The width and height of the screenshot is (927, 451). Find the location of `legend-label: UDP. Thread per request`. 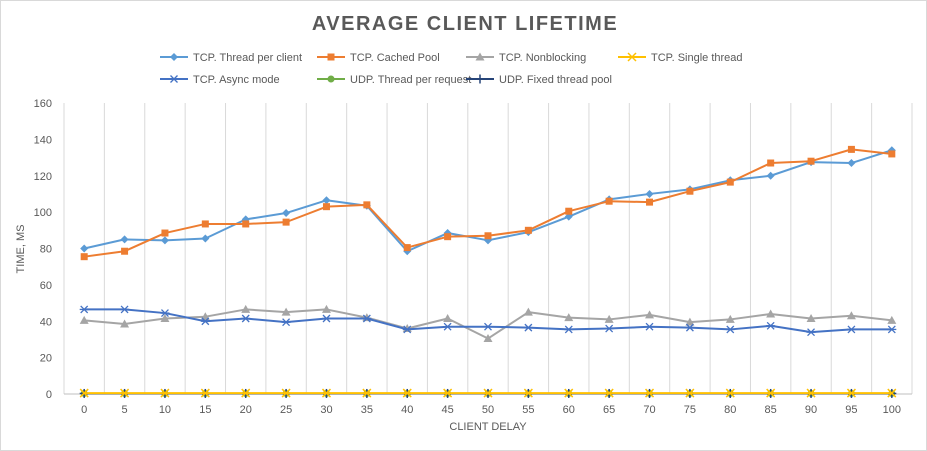

legend-label: UDP. Thread per request is located at coordinates (410, 80).